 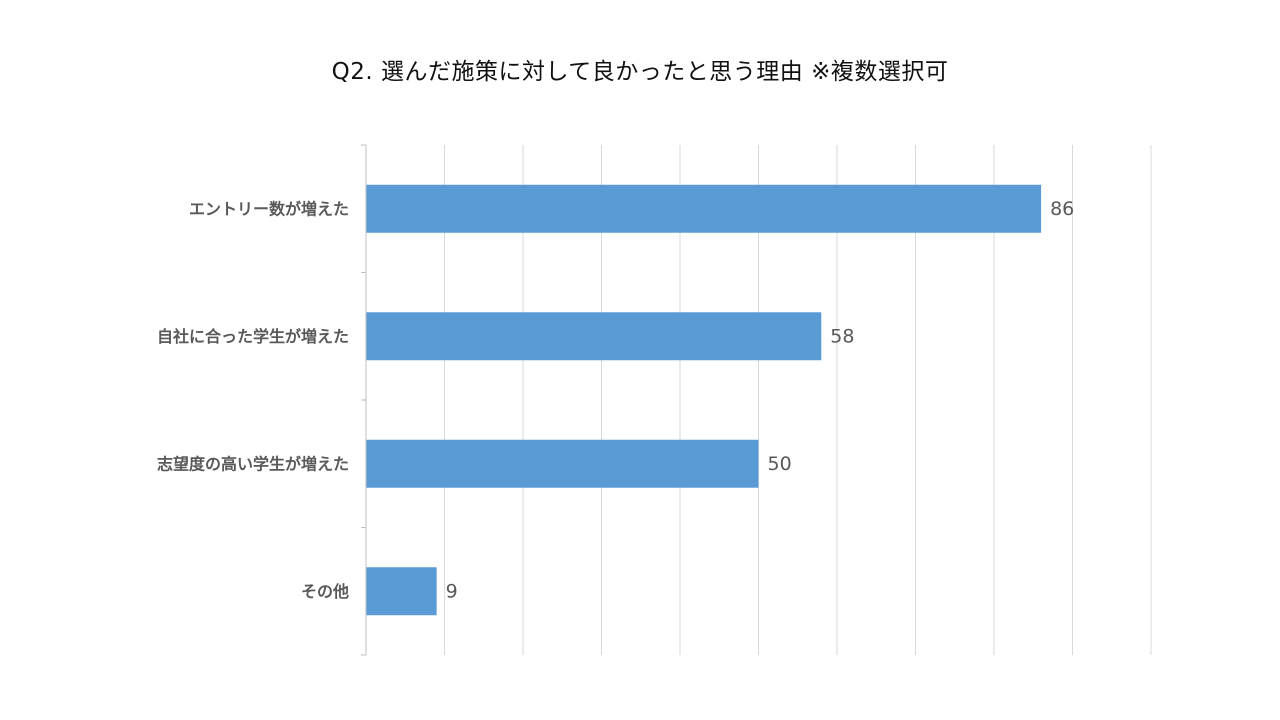 I want to click on category-axis, so click(x=364, y=400).